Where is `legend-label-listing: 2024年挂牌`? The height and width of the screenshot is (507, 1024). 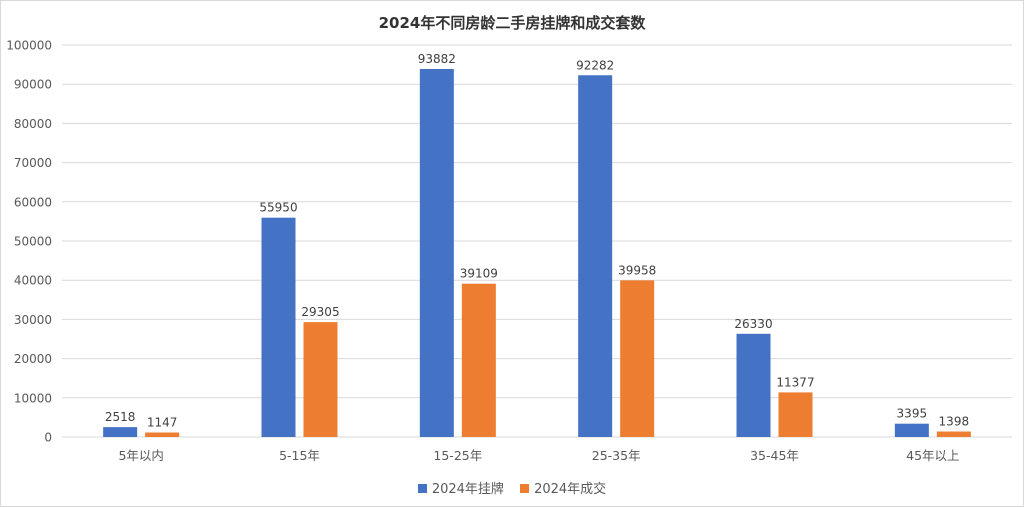 legend-label-listing: 2024年挂牌 is located at coordinates (467, 489).